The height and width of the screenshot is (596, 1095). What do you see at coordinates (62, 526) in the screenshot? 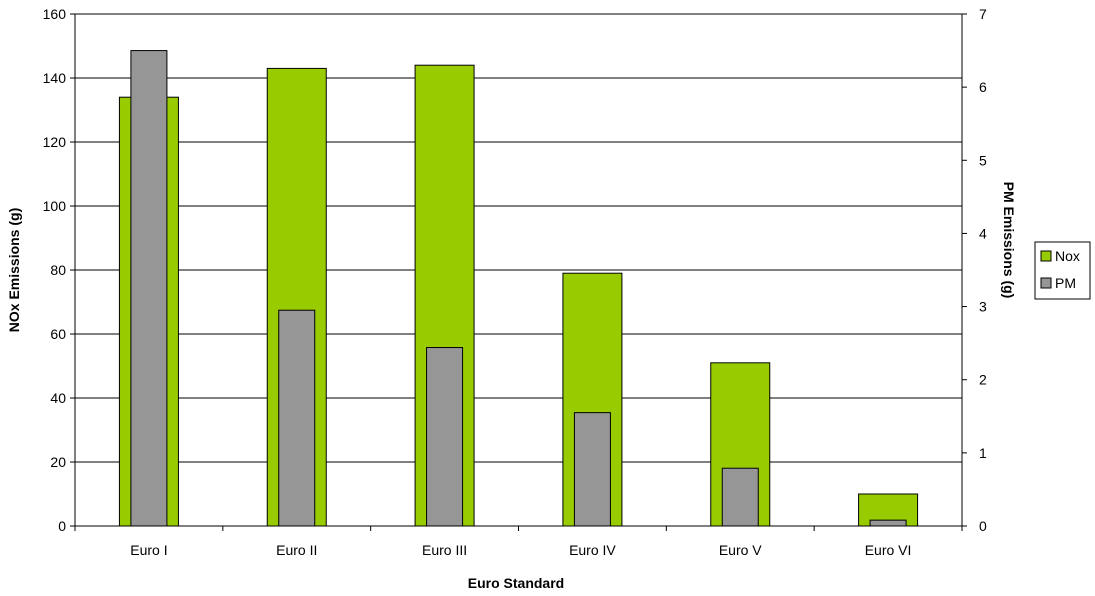
I see `left-tick-label: 0` at bounding box center [62, 526].